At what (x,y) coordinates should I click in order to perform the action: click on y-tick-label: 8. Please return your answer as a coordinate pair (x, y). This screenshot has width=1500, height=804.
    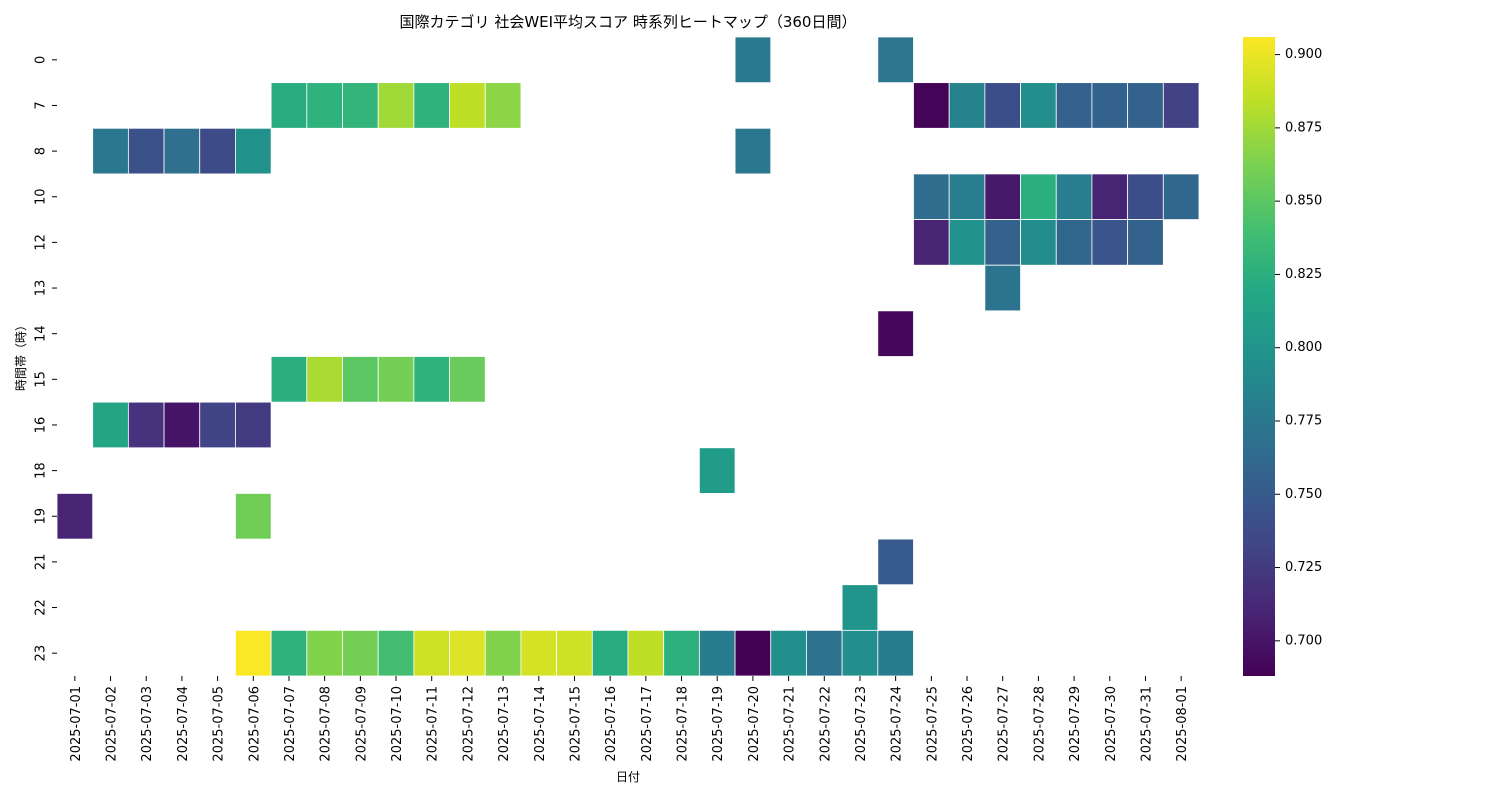
    Looking at the image, I should click on (41, 151).